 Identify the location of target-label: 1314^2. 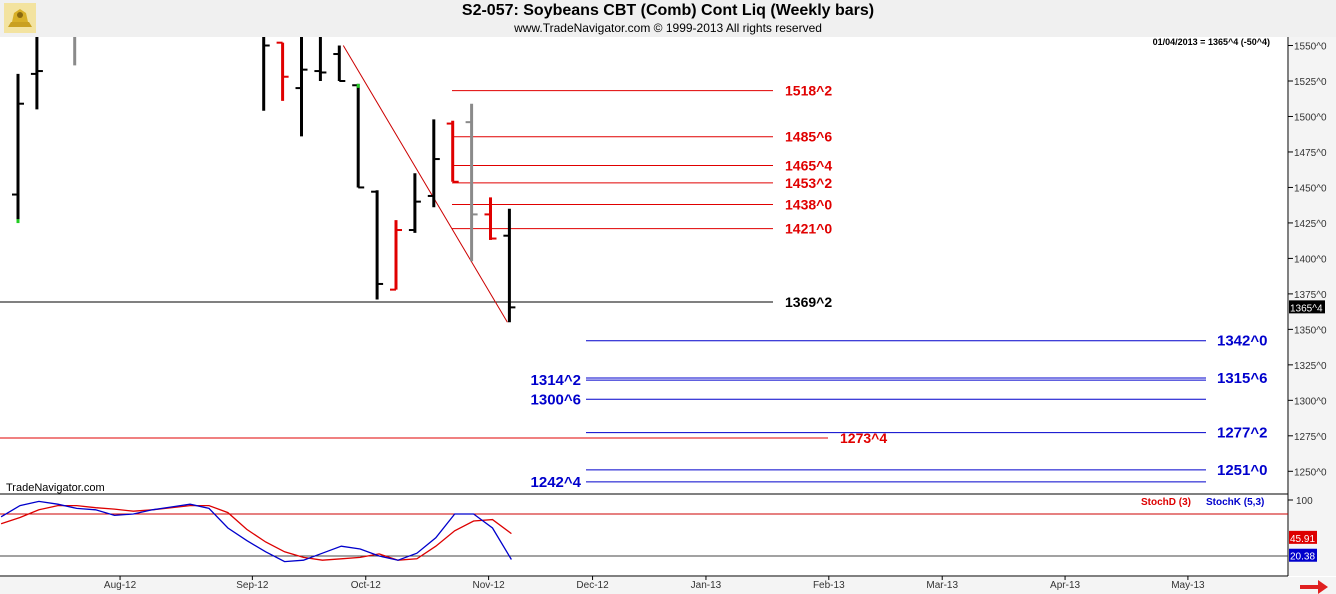
(556, 380).